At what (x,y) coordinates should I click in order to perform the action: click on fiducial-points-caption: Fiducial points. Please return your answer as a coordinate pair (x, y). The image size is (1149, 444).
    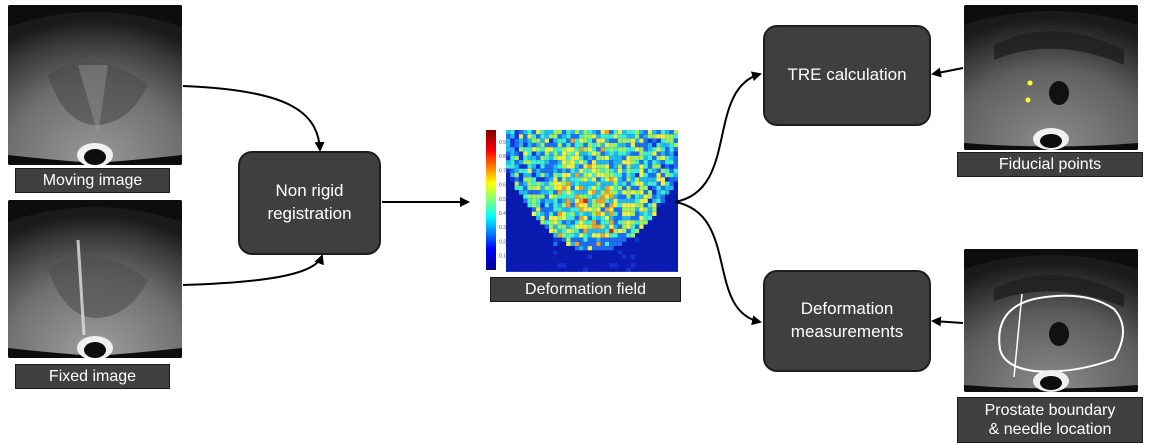
    Looking at the image, I should click on (1050, 164).